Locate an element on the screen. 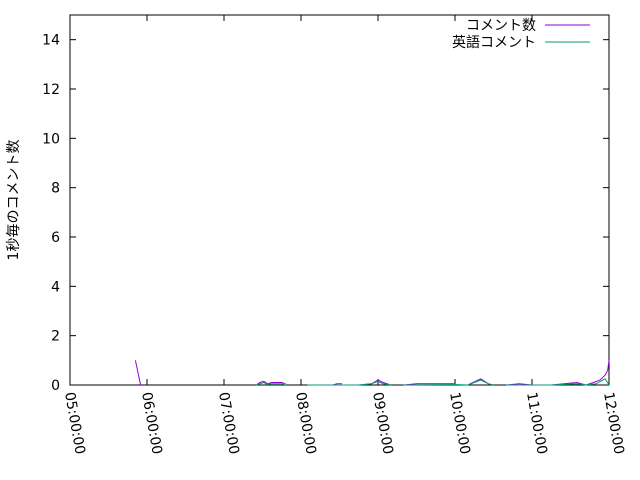 The width and height of the screenshot is (640, 480). x-tick-label: 06:00:00 is located at coordinates (151, 423).